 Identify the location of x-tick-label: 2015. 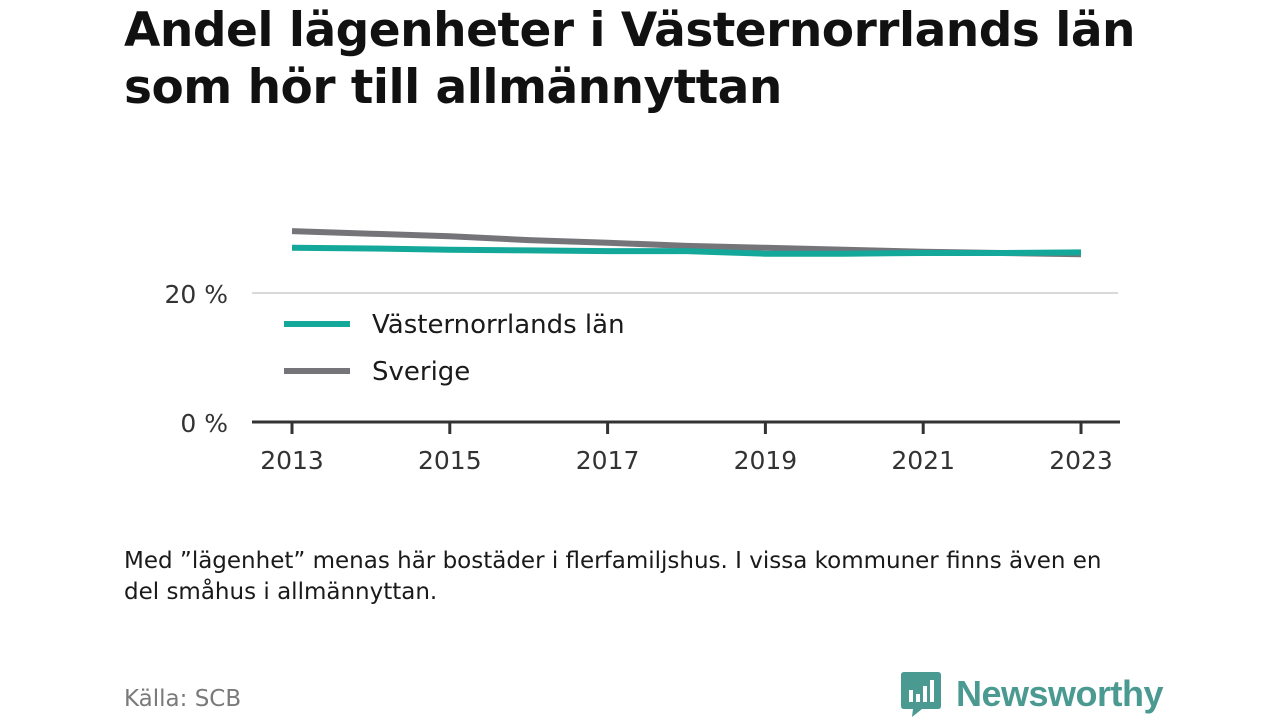
(450, 460).